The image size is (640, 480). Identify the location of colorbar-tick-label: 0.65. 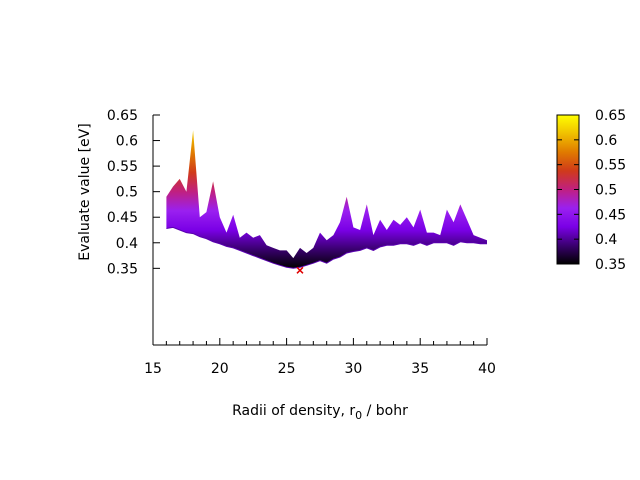
(610, 116).